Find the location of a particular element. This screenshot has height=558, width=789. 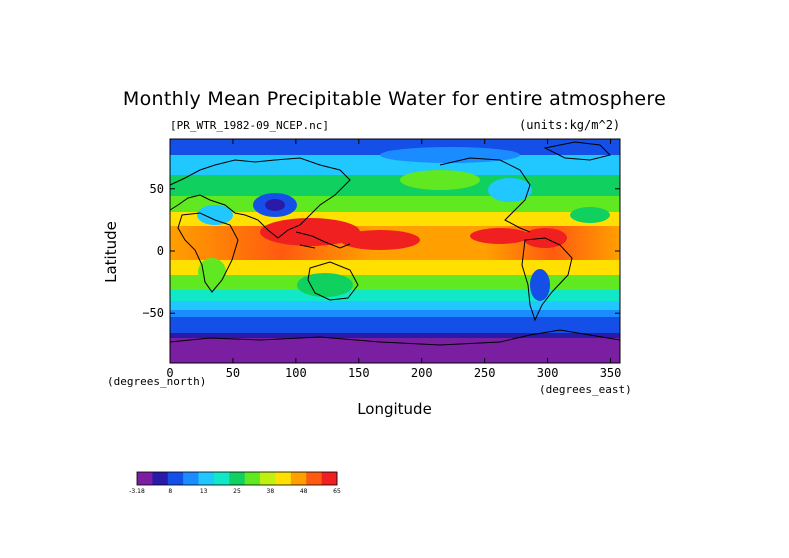

band-north-high is located at coordinates (395, 166).